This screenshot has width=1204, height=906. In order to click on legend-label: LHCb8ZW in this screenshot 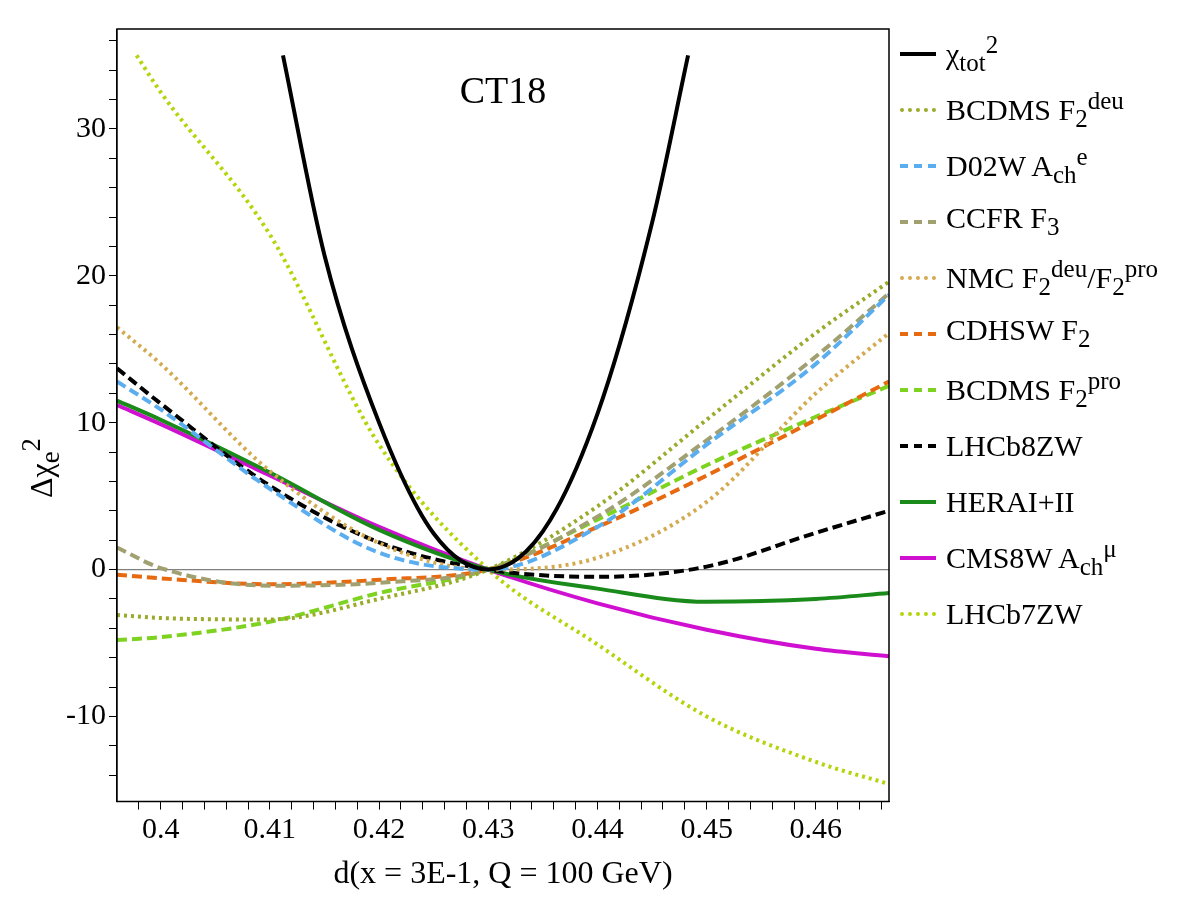, I will do `click(1014, 446)`.